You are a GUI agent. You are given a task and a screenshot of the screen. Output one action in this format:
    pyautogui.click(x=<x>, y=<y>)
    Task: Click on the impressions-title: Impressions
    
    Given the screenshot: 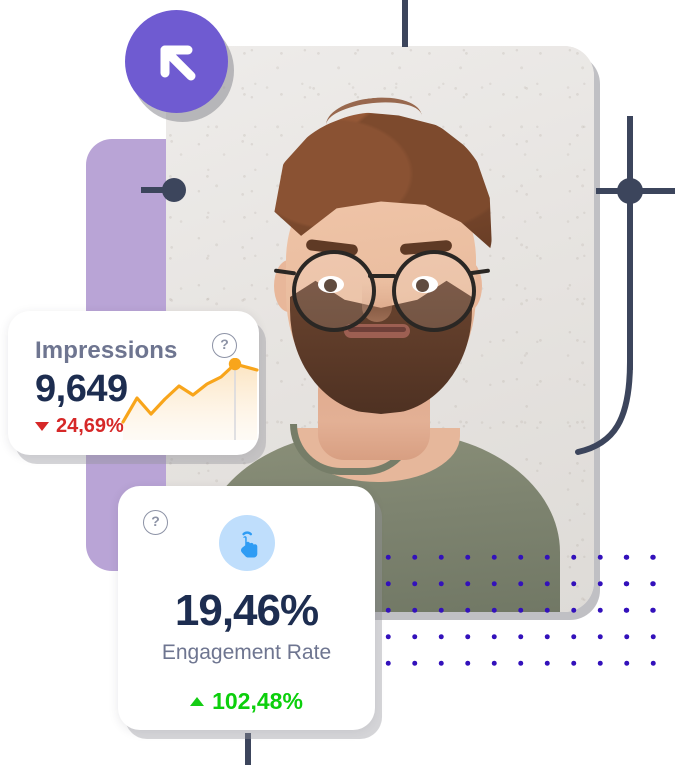 What is the action you would take?
    pyautogui.click(x=106, y=350)
    